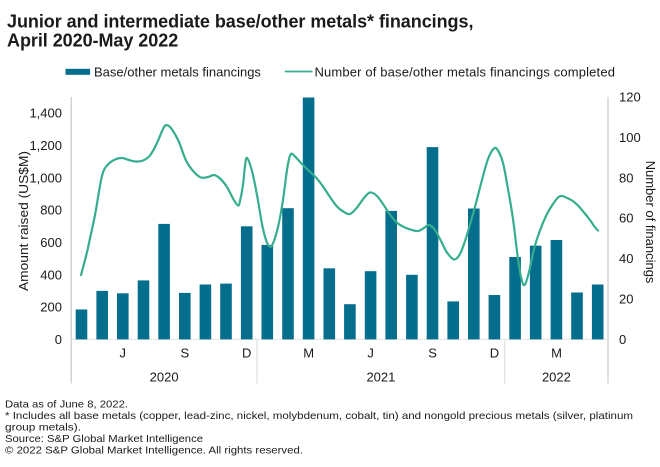 This screenshot has height=467, width=660. What do you see at coordinates (23, 221) in the screenshot?
I see `svg-text: Amount raised (US$M)` at bounding box center [23, 221].